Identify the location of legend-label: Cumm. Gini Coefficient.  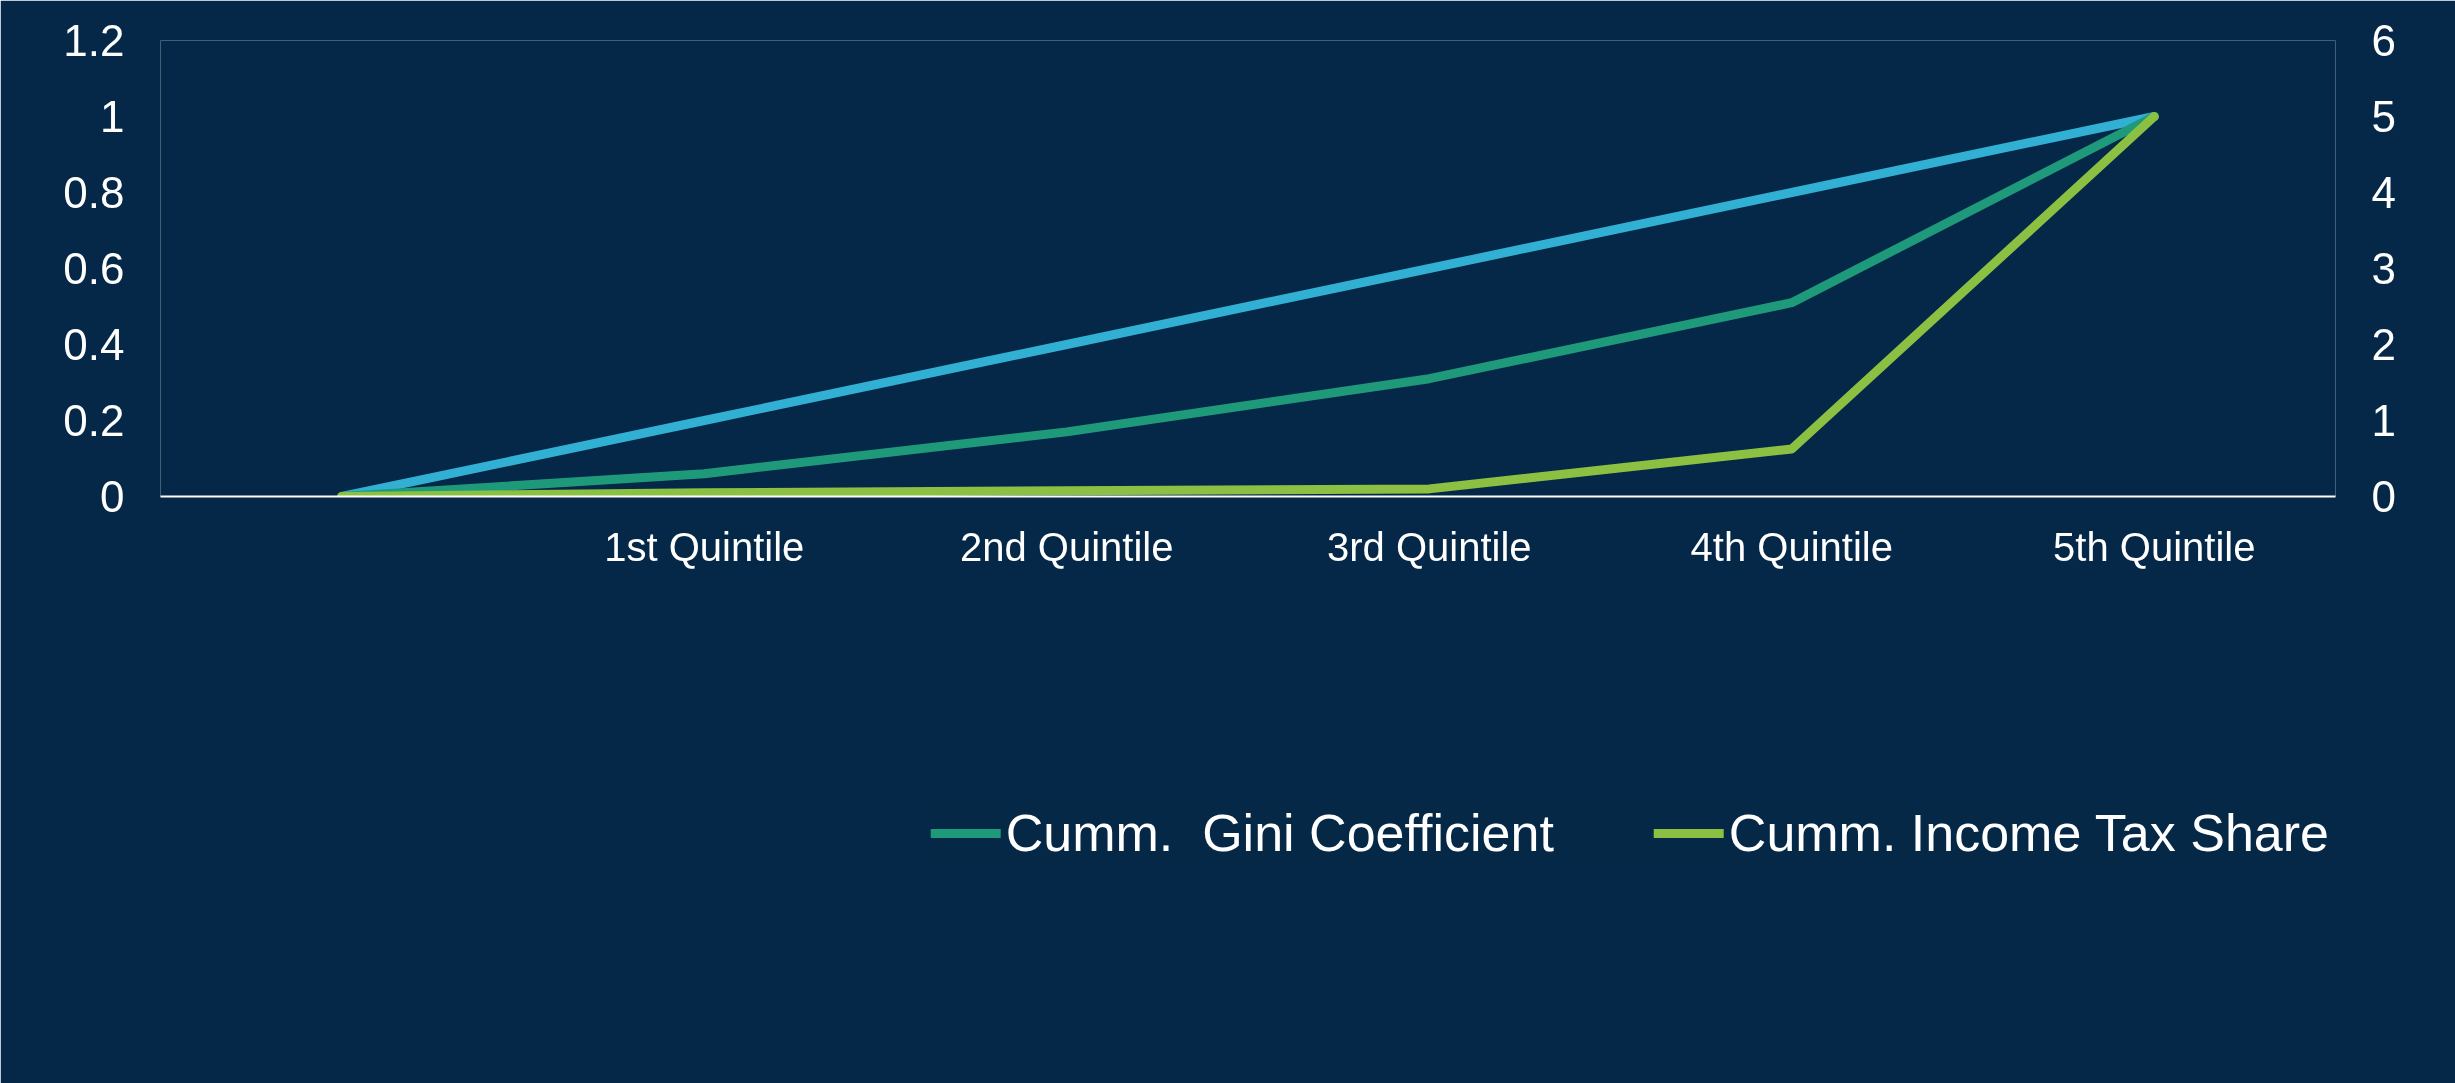
(1279, 833).